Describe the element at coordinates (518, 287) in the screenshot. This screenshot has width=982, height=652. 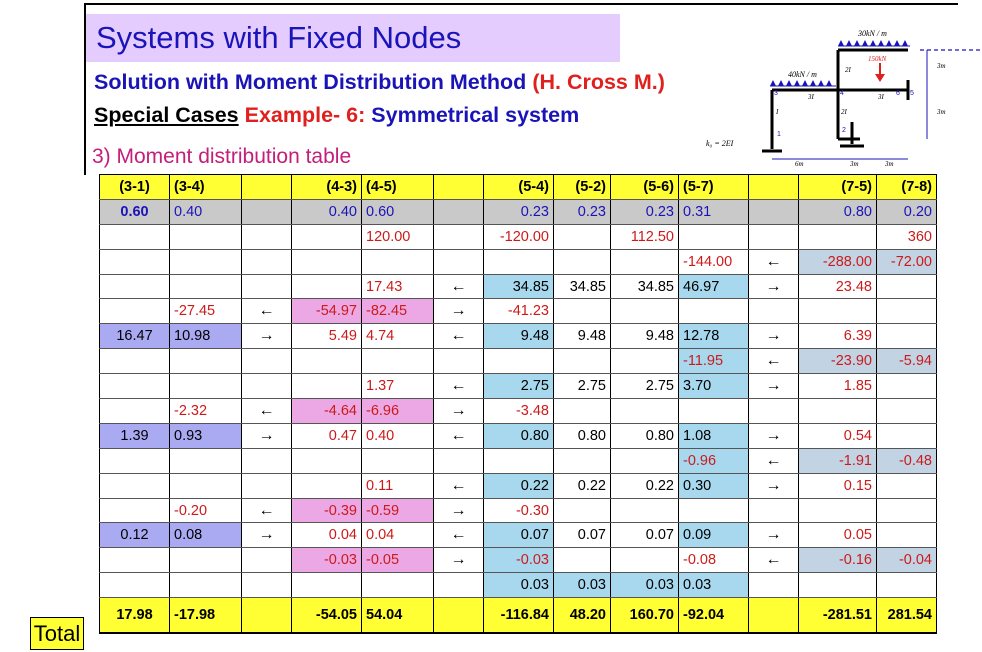
I see `cell-m54: 34.85` at that location.